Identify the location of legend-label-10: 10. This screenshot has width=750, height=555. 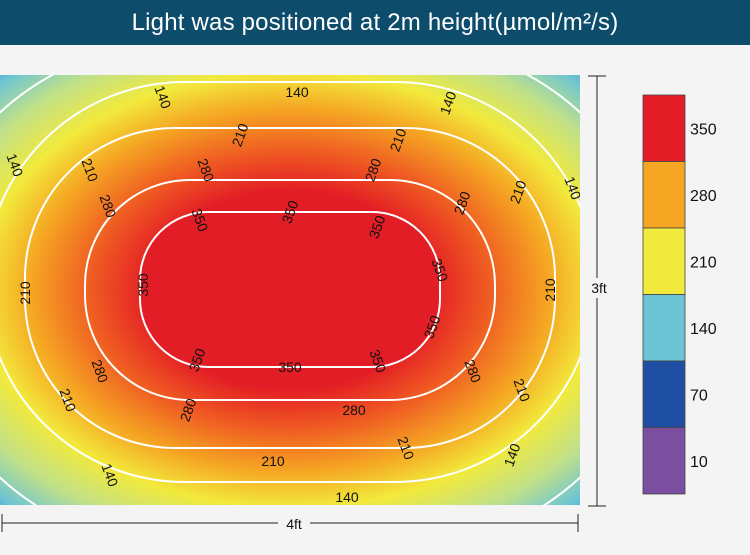
(699, 462).